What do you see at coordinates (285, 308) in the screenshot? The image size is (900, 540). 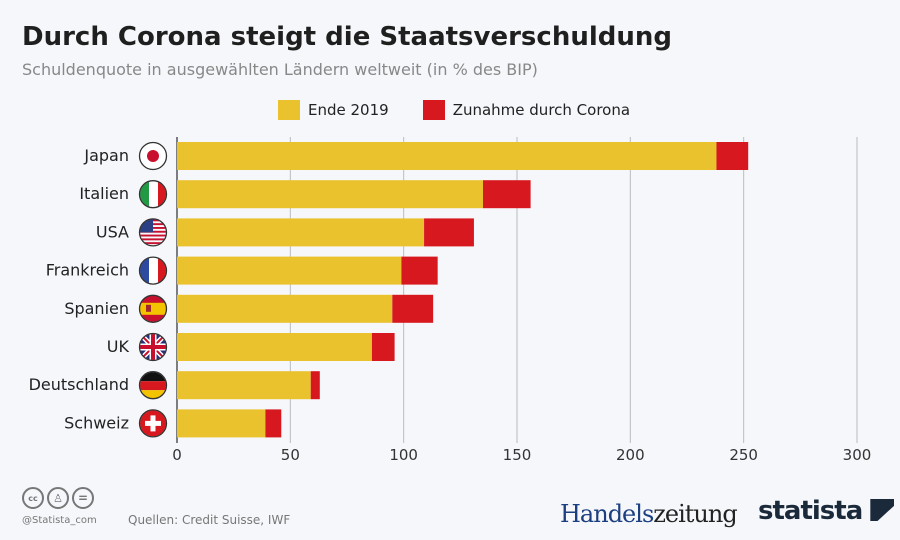 I see `bar-ende-2019-spanien` at bounding box center [285, 308].